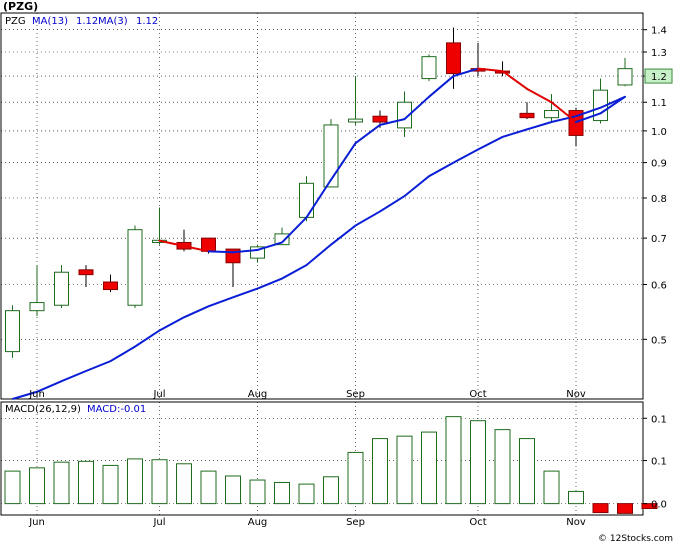 This screenshot has height=546, width=680. I want to click on price-y-axis: 1.4 1.3 1.2 1.1 1.0 0.9 0.8 0.7 0.6 0.5, so click(655, 186).